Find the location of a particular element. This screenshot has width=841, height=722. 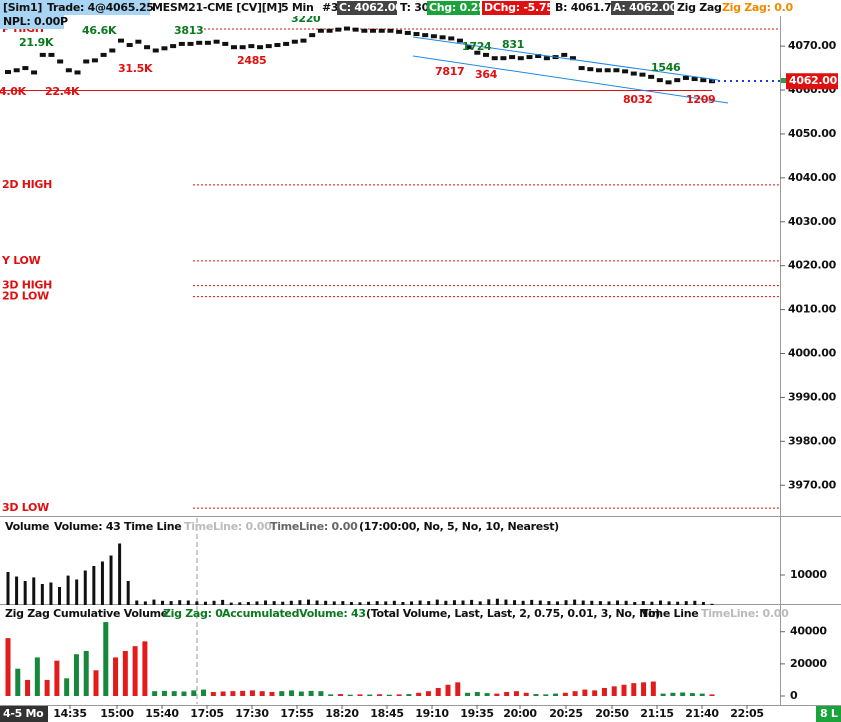

y-tick-label: 3980.00 is located at coordinates (812, 440).